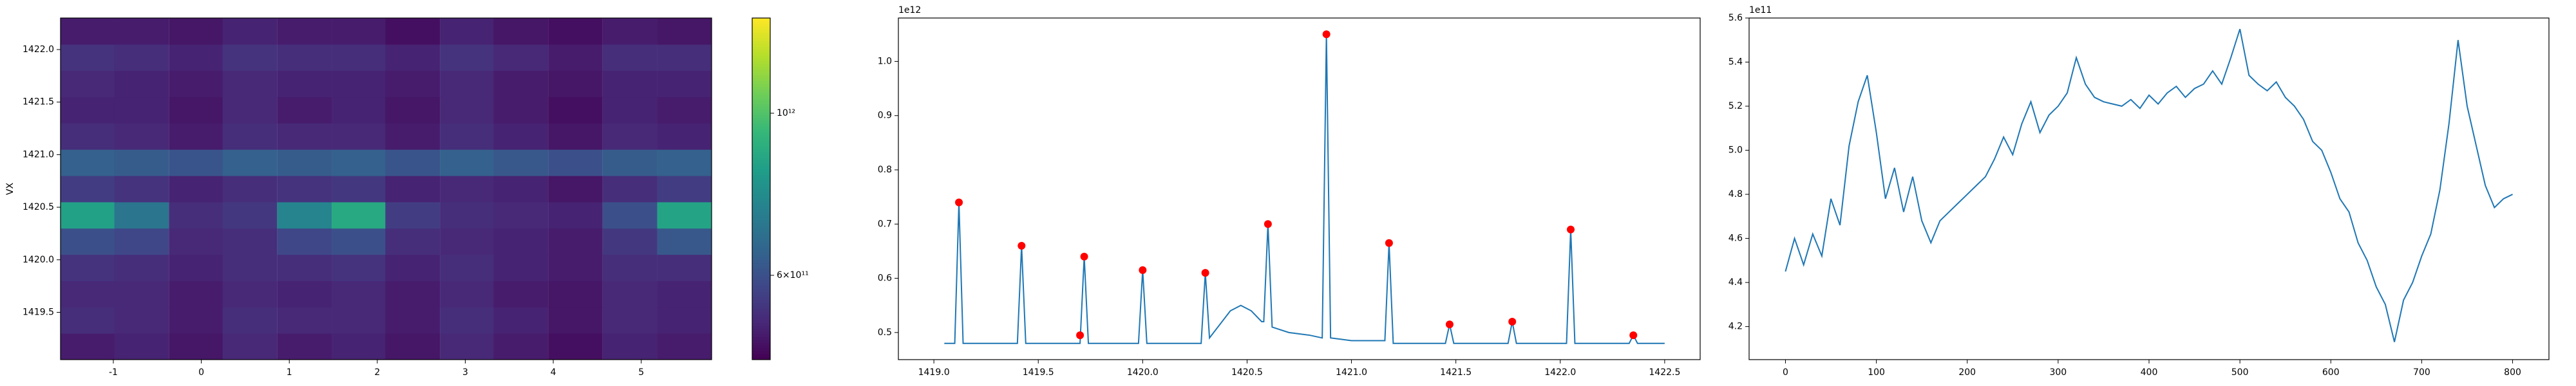  What do you see at coordinates (1876, 372) in the screenshot?
I see `x-tick-label: 100` at bounding box center [1876, 372].